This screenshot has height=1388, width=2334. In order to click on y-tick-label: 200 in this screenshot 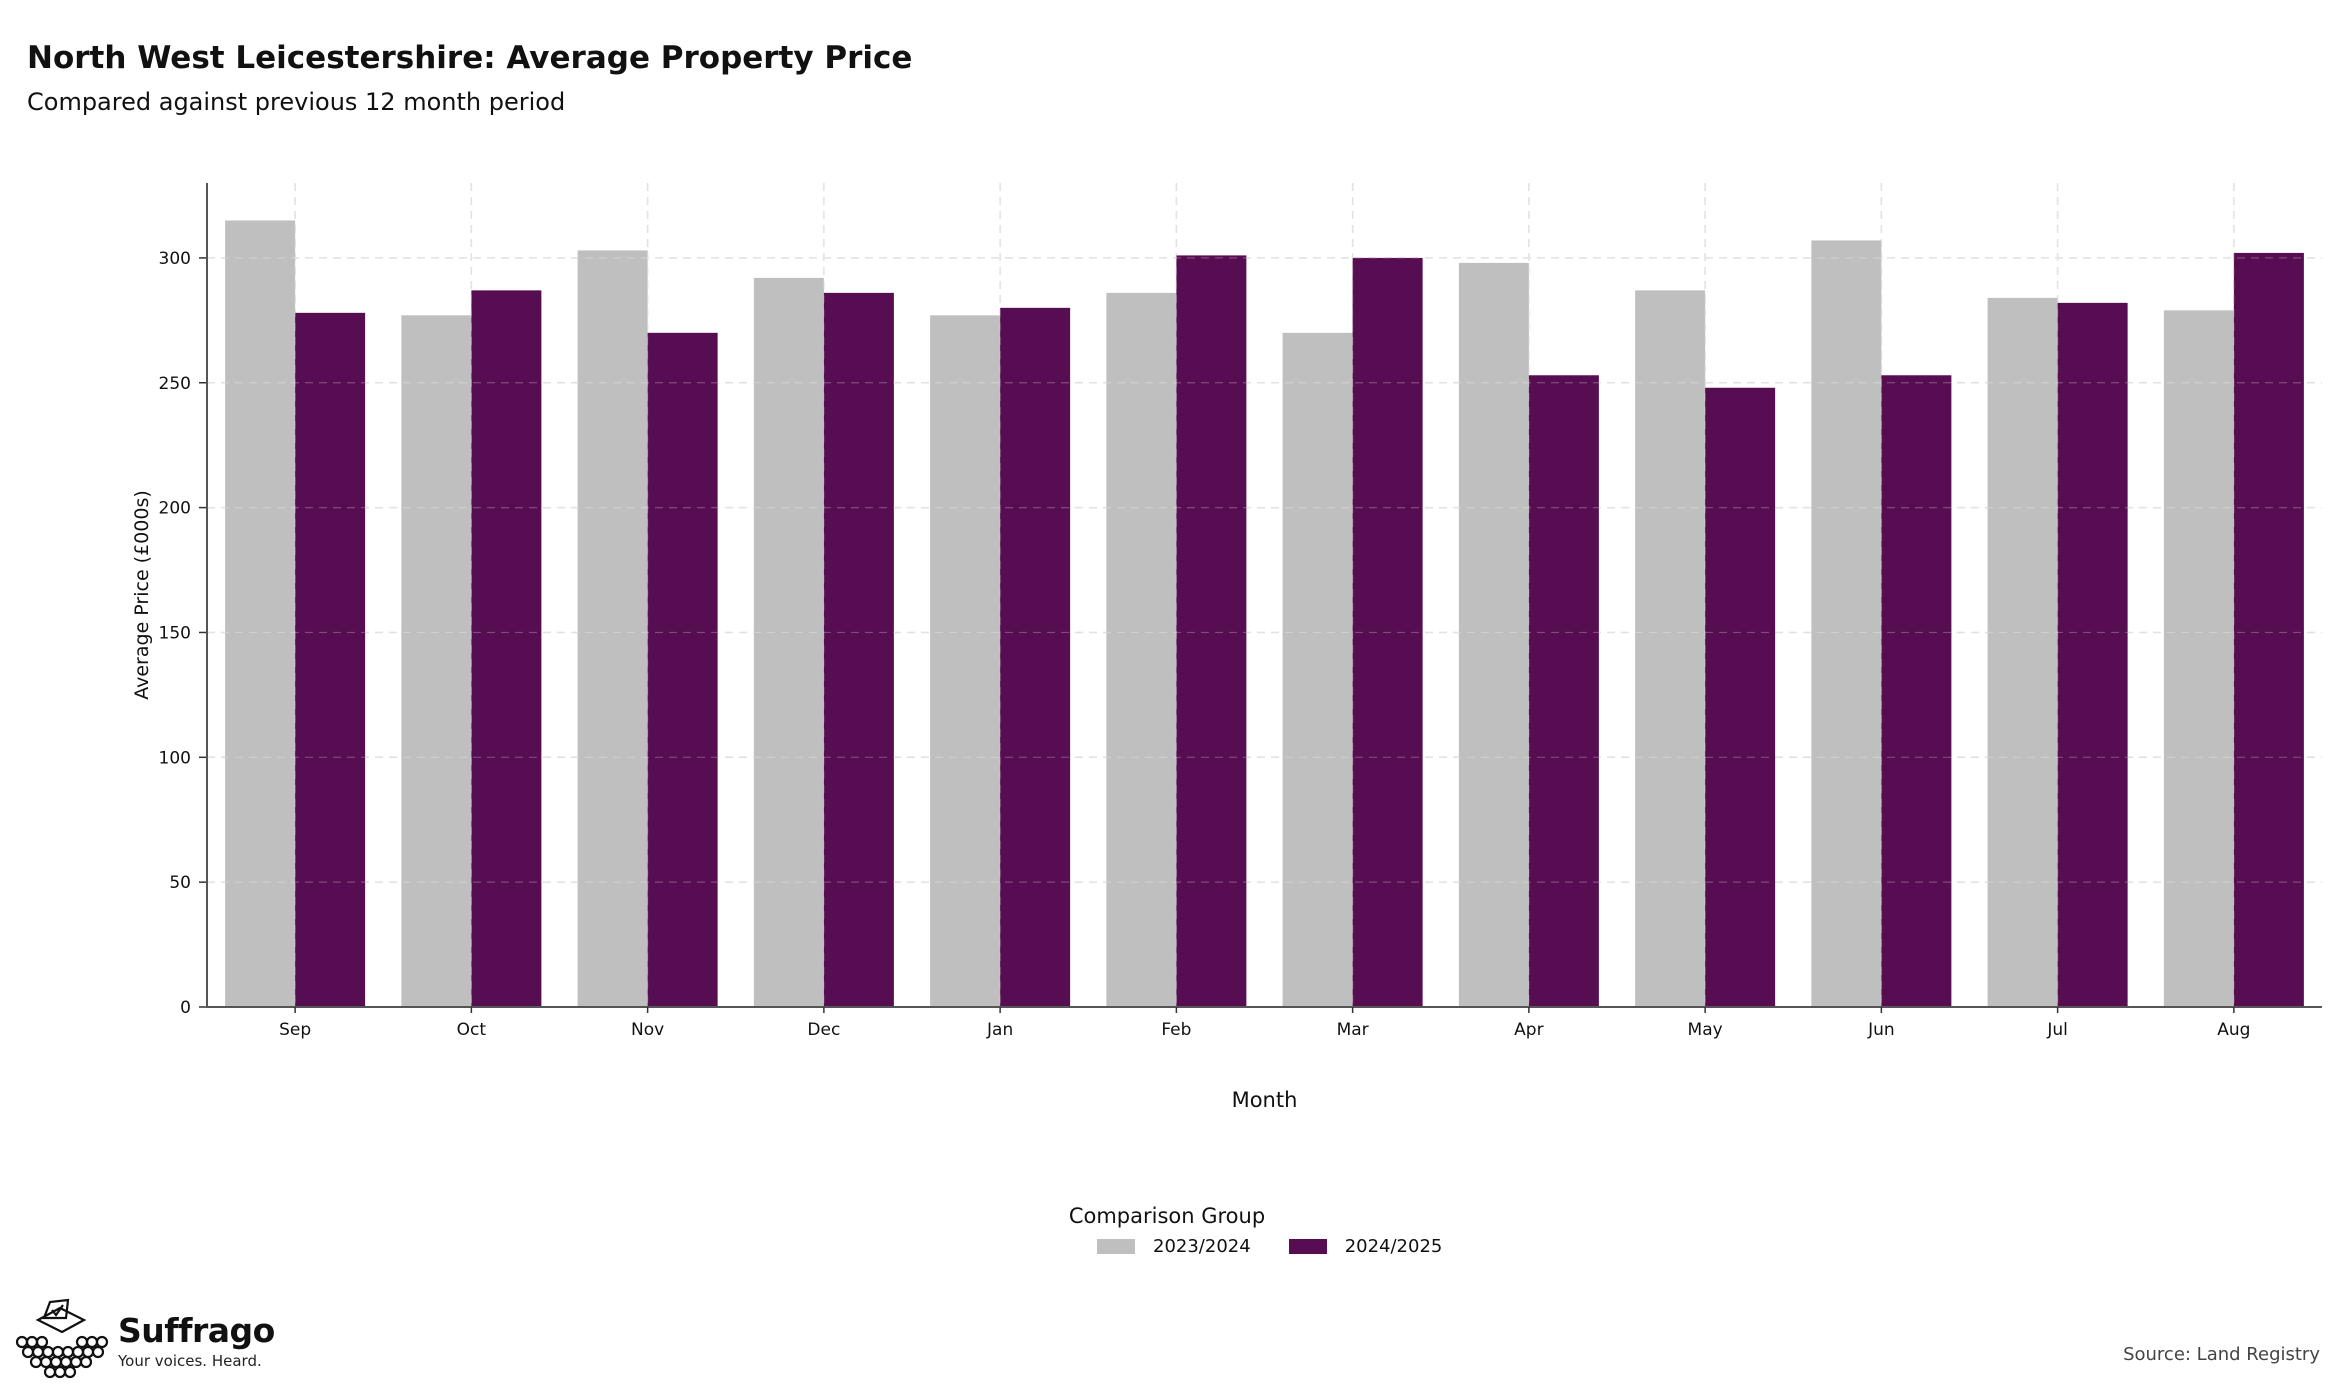, I will do `click(175, 509)`.